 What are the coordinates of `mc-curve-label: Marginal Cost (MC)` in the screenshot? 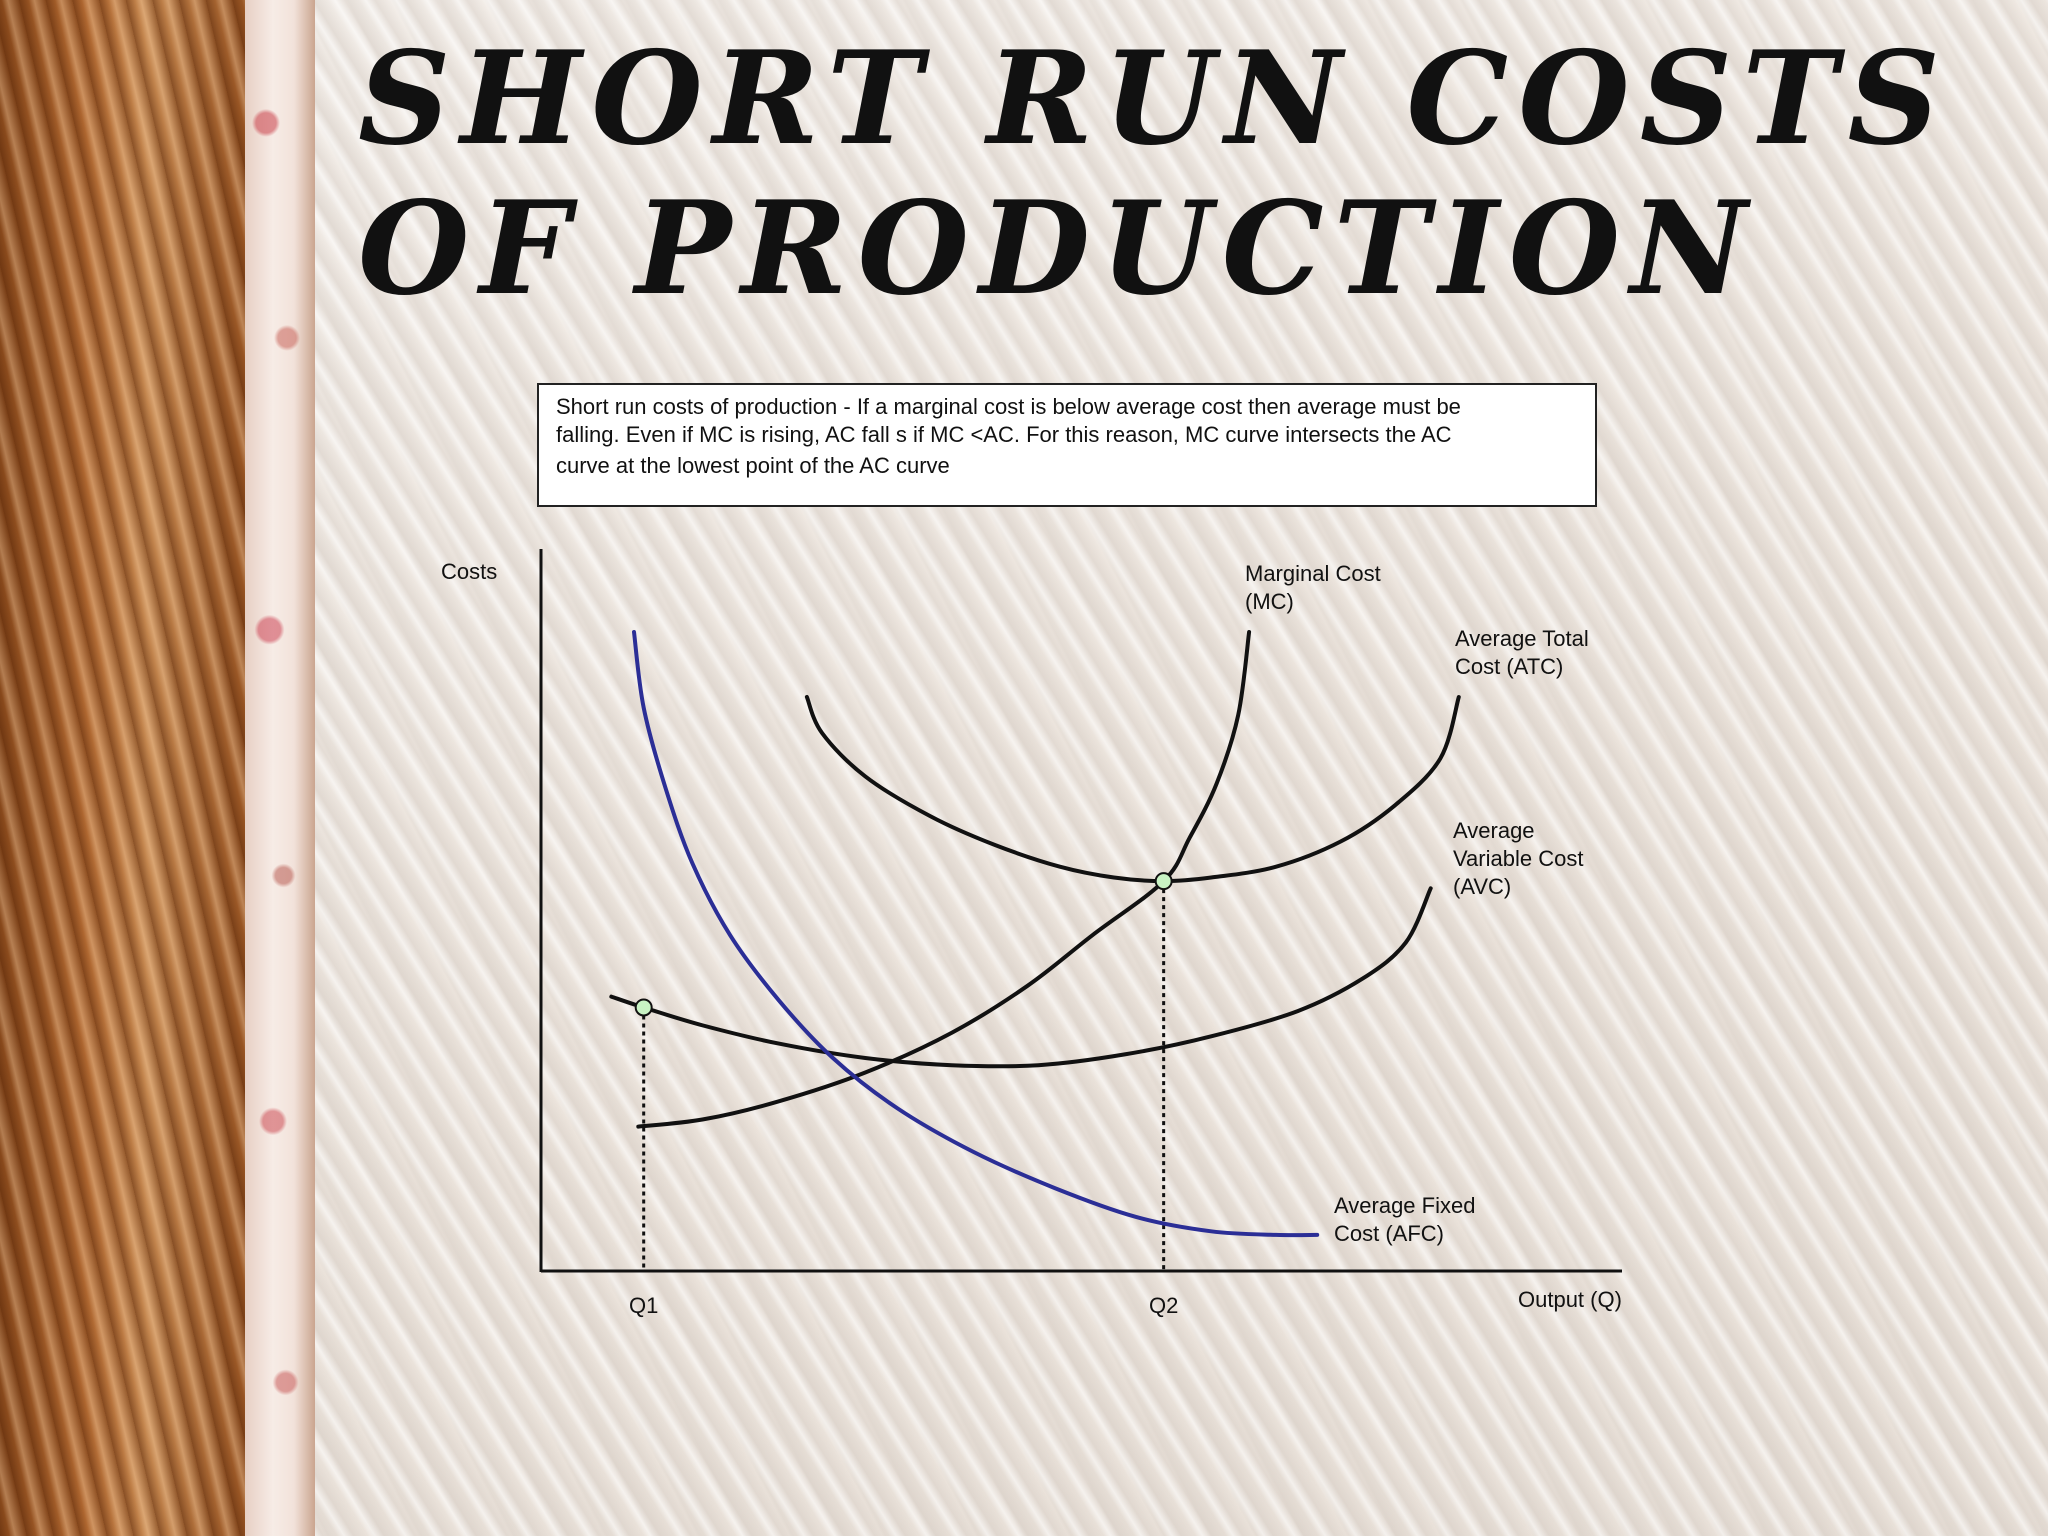 It's located at (1313, 587).